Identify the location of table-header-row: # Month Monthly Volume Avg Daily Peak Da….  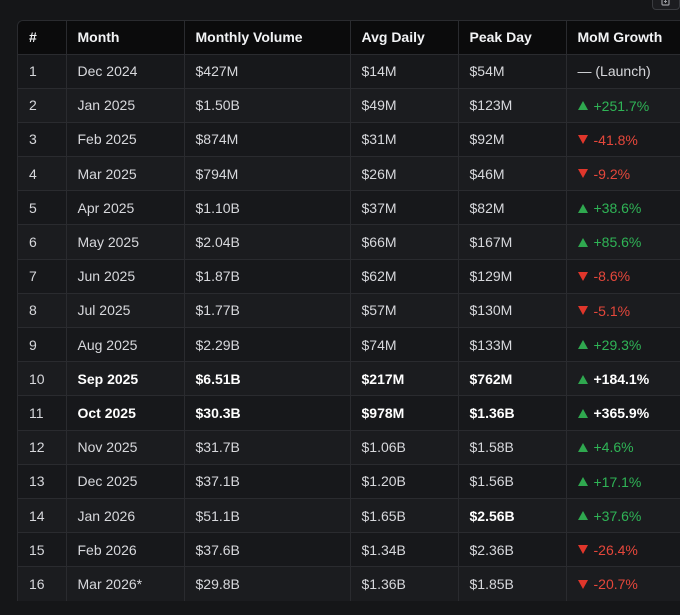
(349, 37).